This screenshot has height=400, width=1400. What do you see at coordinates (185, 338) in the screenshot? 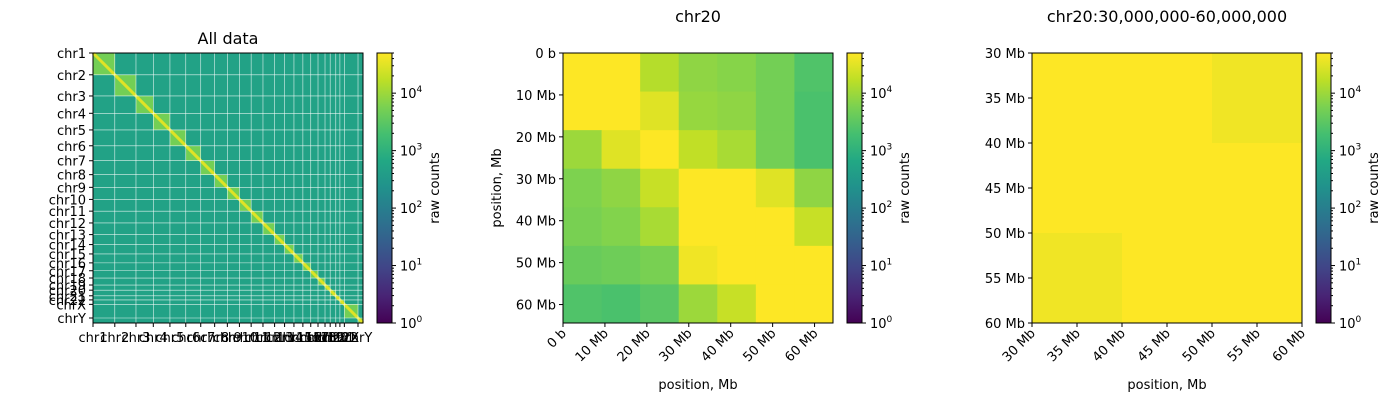
I see `x-tick-label: chr6` at bounding box center [185, 338].